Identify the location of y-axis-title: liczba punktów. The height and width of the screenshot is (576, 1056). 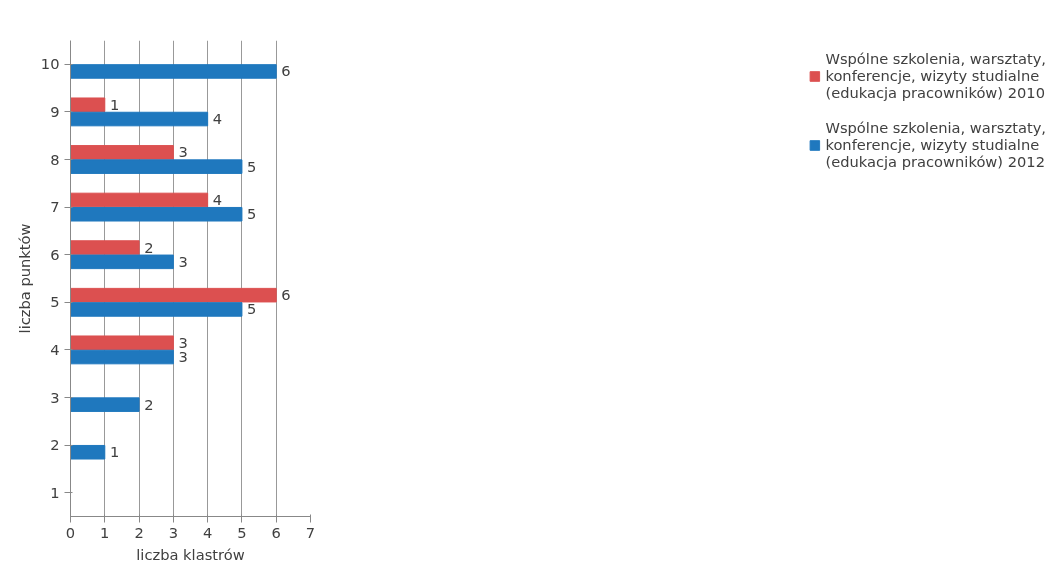
(24, 278).